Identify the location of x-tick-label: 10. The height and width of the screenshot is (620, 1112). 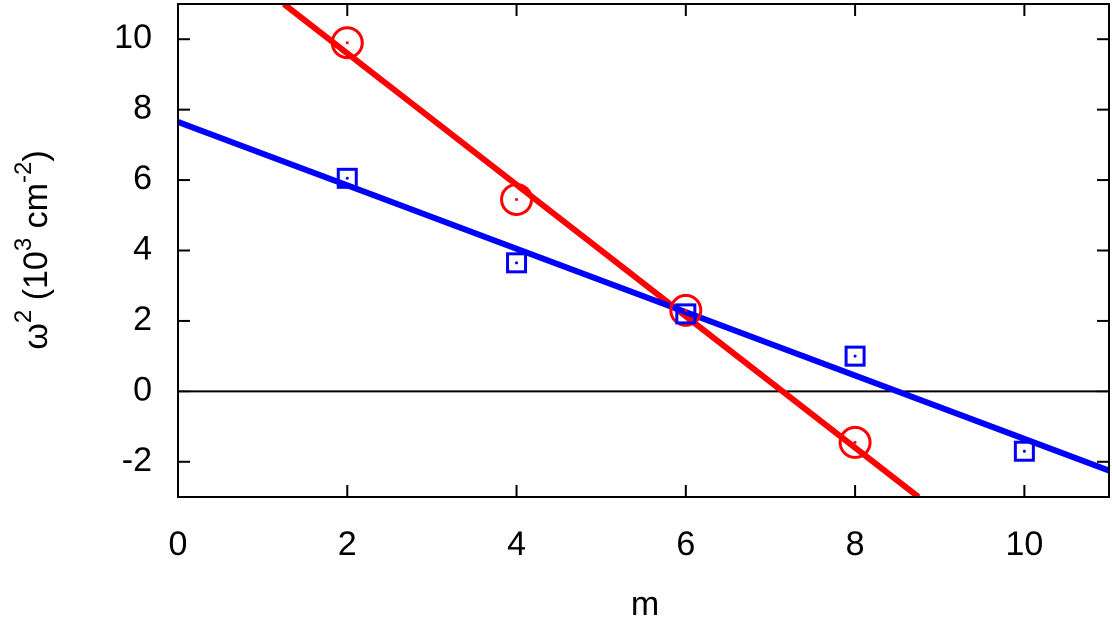
(1024, 544).